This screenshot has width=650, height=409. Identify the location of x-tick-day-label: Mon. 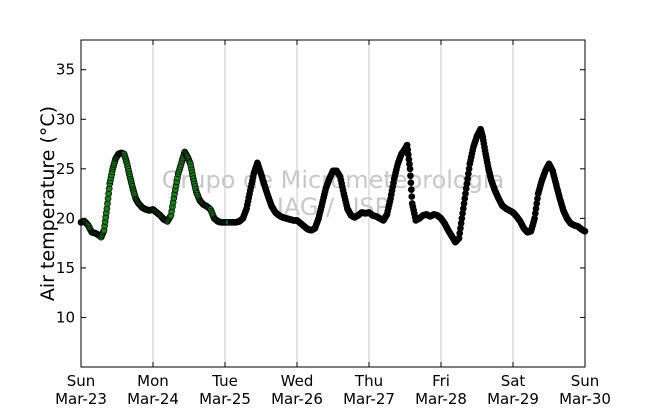
(153, 381).